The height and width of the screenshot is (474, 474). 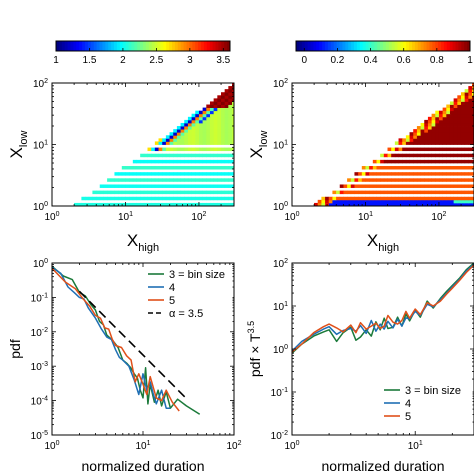 What do you see at coordinates (172, 301) in the screenshot?
I see `legend-label-3: 5` at bounding box center [172, 301].